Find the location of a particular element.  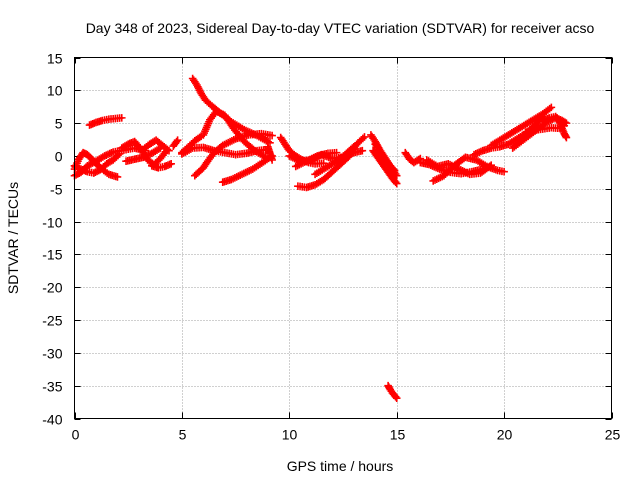

y-tick-label: 0 is located at coordinates (59, 157).